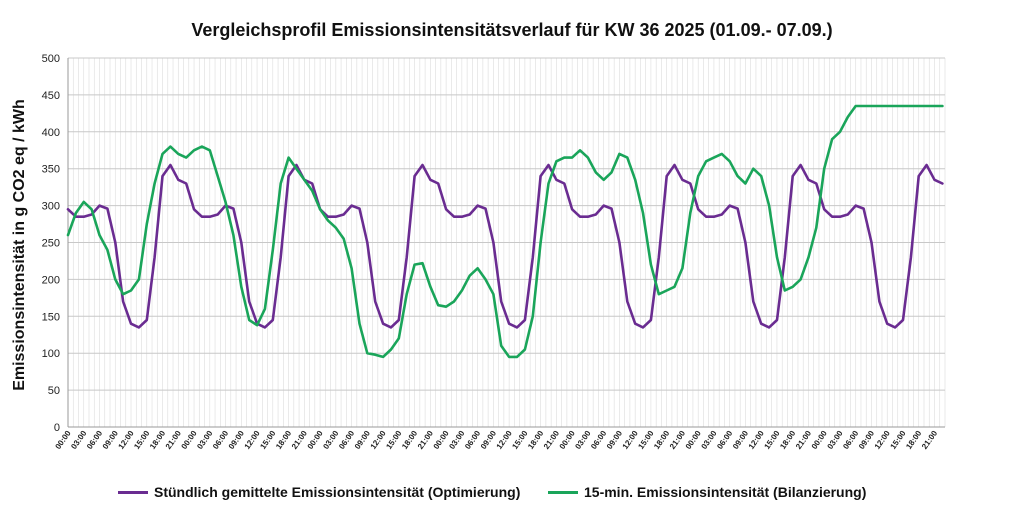 The height and width of the screenshot is (532, 1024). Describe the element at coordinates (51, 133) in the screenshot. I see `y-tick-label: 400` at that location.